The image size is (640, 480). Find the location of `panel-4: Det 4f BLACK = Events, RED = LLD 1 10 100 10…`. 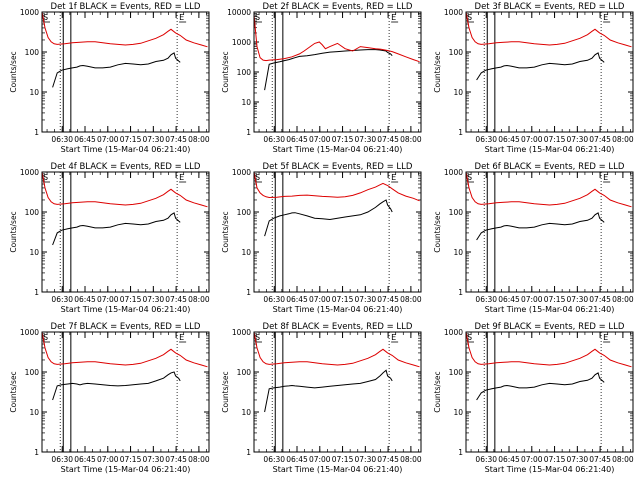

panel-4: Det 4f BLACK = Events, RED = LLD 1 10 100 10… is located at coordinates (109, 238).